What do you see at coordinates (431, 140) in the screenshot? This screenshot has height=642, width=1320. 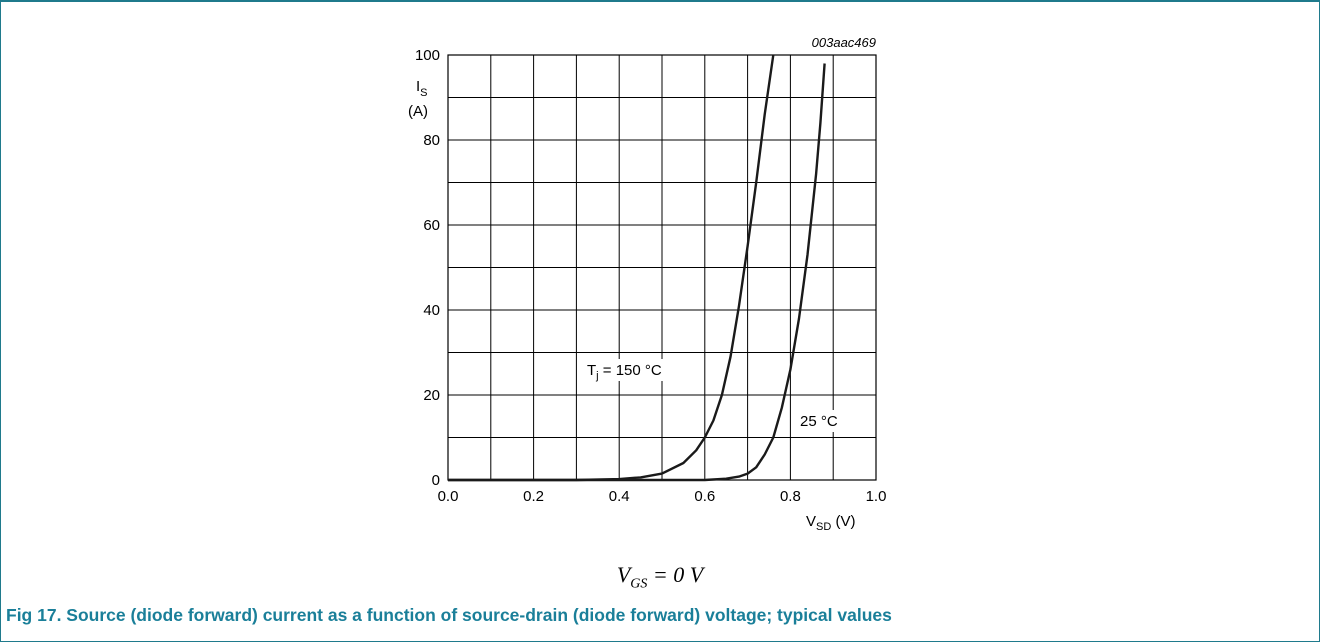 I see `y-tick-label: 80` at bounding box center [431, 140].